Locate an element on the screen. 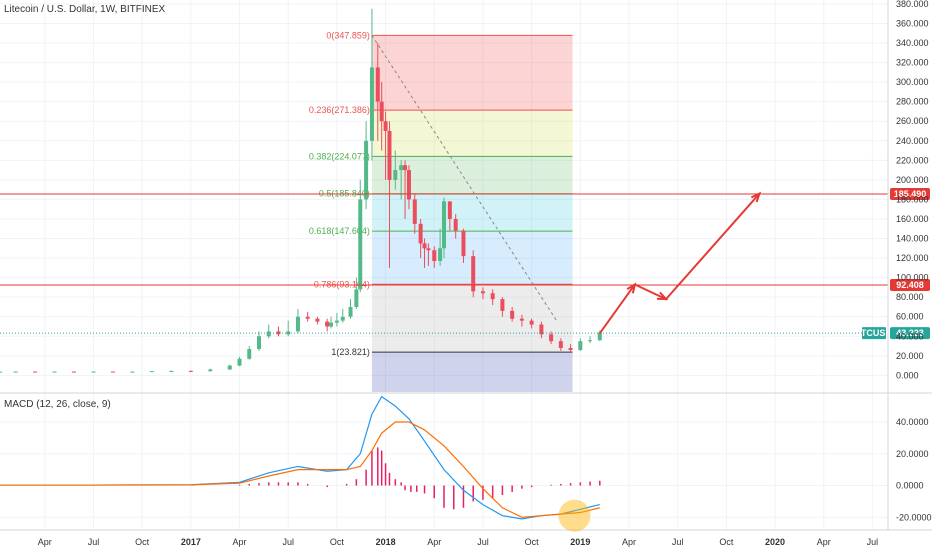  price-level-tag-label: 185.490 is located at coordinates (910, 194).